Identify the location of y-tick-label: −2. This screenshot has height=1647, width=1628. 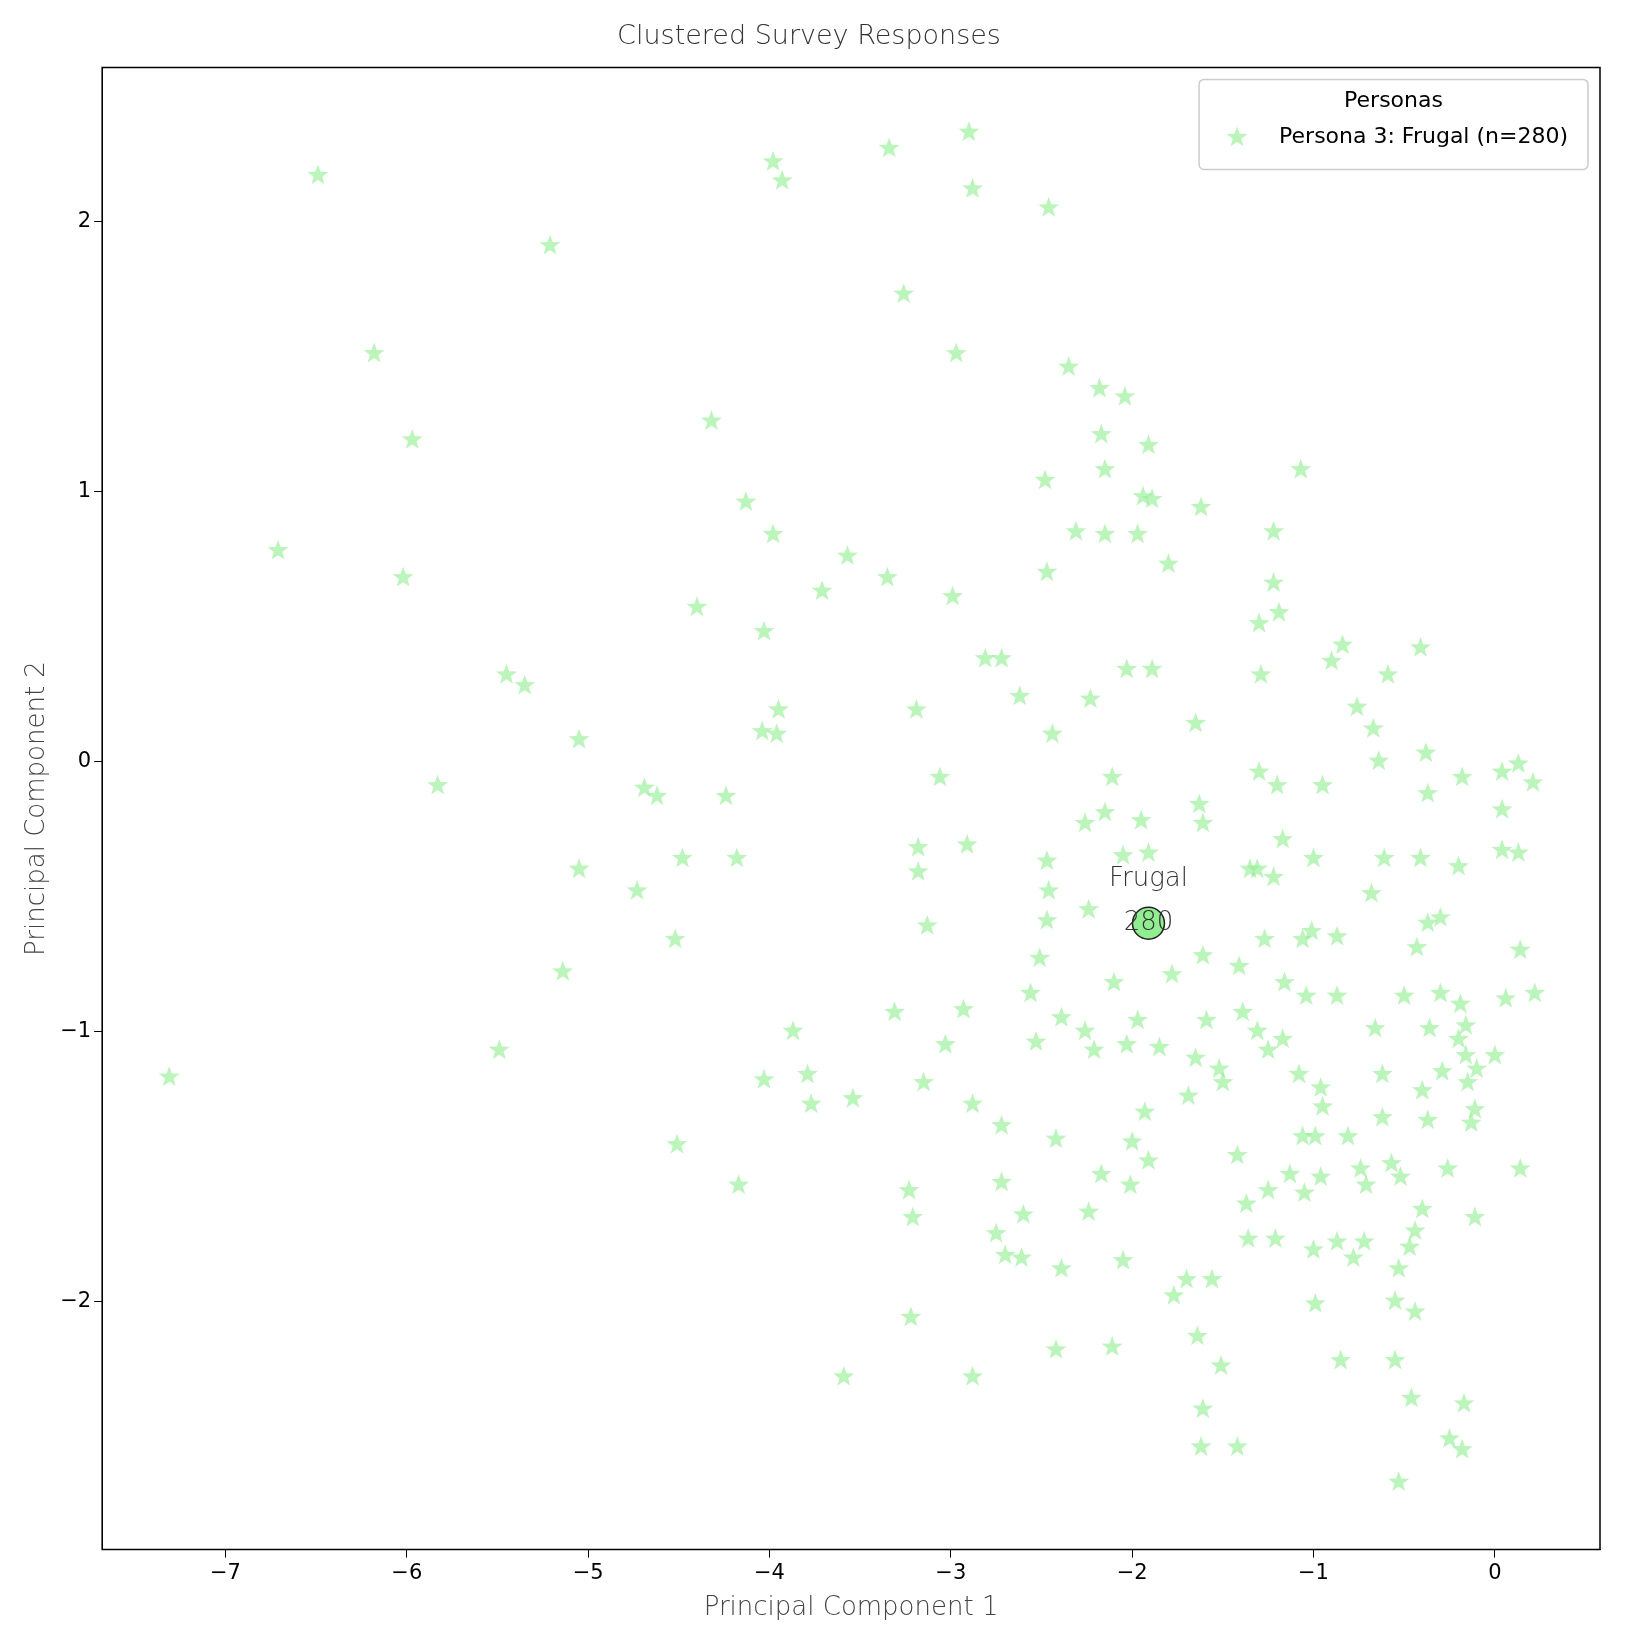
(76, 1299).